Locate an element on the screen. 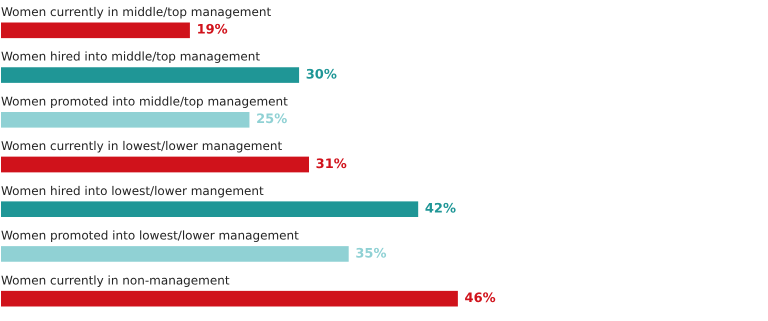 The image size is (768, 321). data-label: 25% is located at coordinates (272, 120).